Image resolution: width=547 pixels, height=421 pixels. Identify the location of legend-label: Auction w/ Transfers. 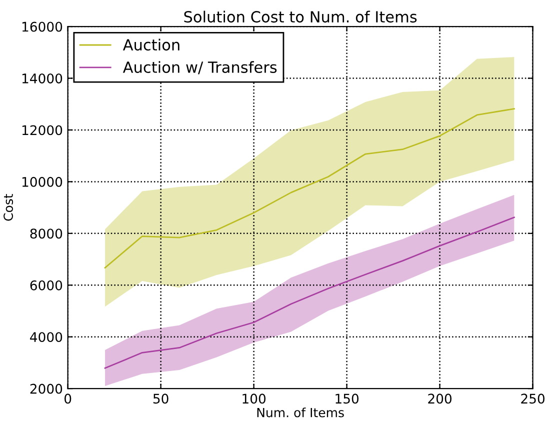
(199, 67).